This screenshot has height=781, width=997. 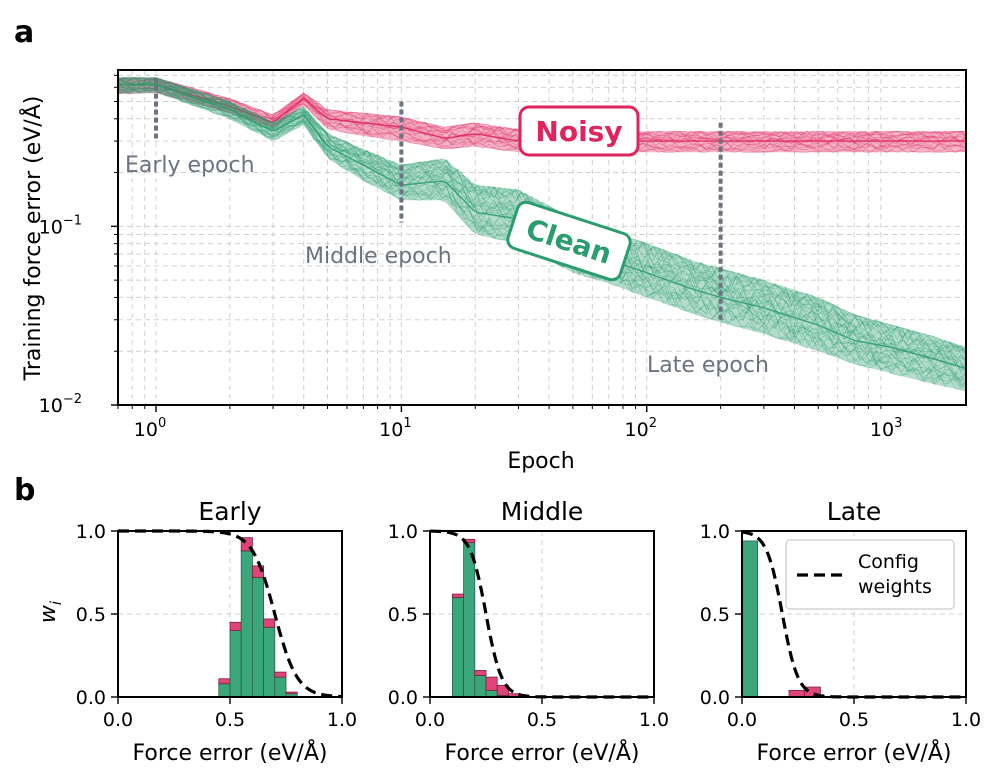 What do you see at coordinates (24, 32) in the screenshot?
I see `panel-a-letter: a` at bounding box center [24, 32].